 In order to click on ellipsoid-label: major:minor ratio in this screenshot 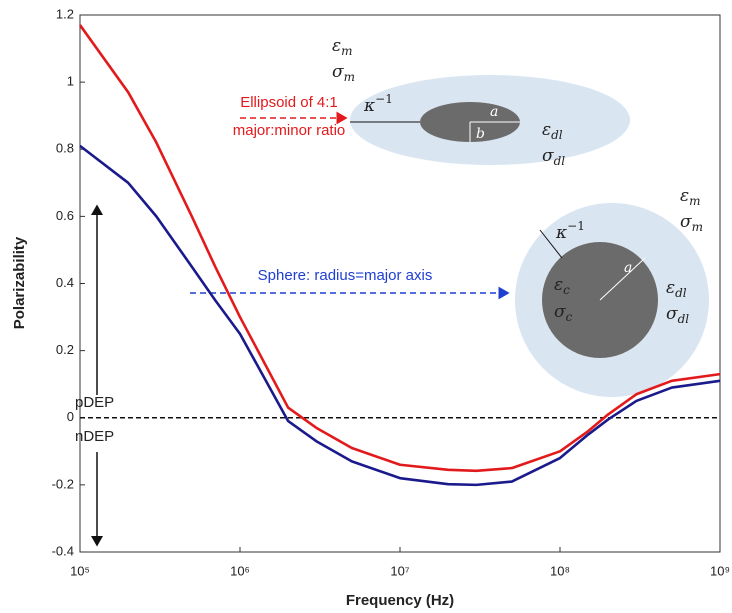, I will do `click(289, 130)`.